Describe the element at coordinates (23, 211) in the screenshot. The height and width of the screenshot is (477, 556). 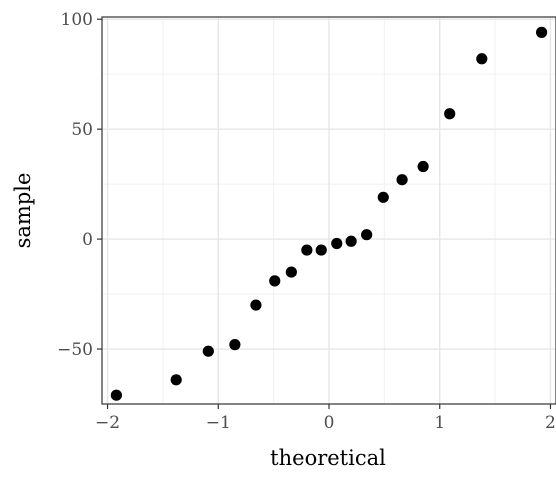
I see `y-axis-title: sample` at that location.